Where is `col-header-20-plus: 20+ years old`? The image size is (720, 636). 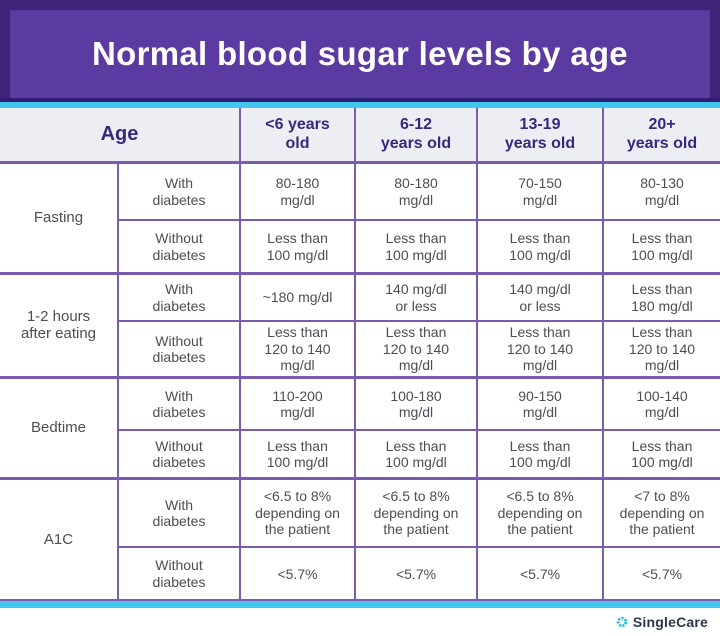
col-header-20-plus: 20+ years old is located at coordinates (661, 136).